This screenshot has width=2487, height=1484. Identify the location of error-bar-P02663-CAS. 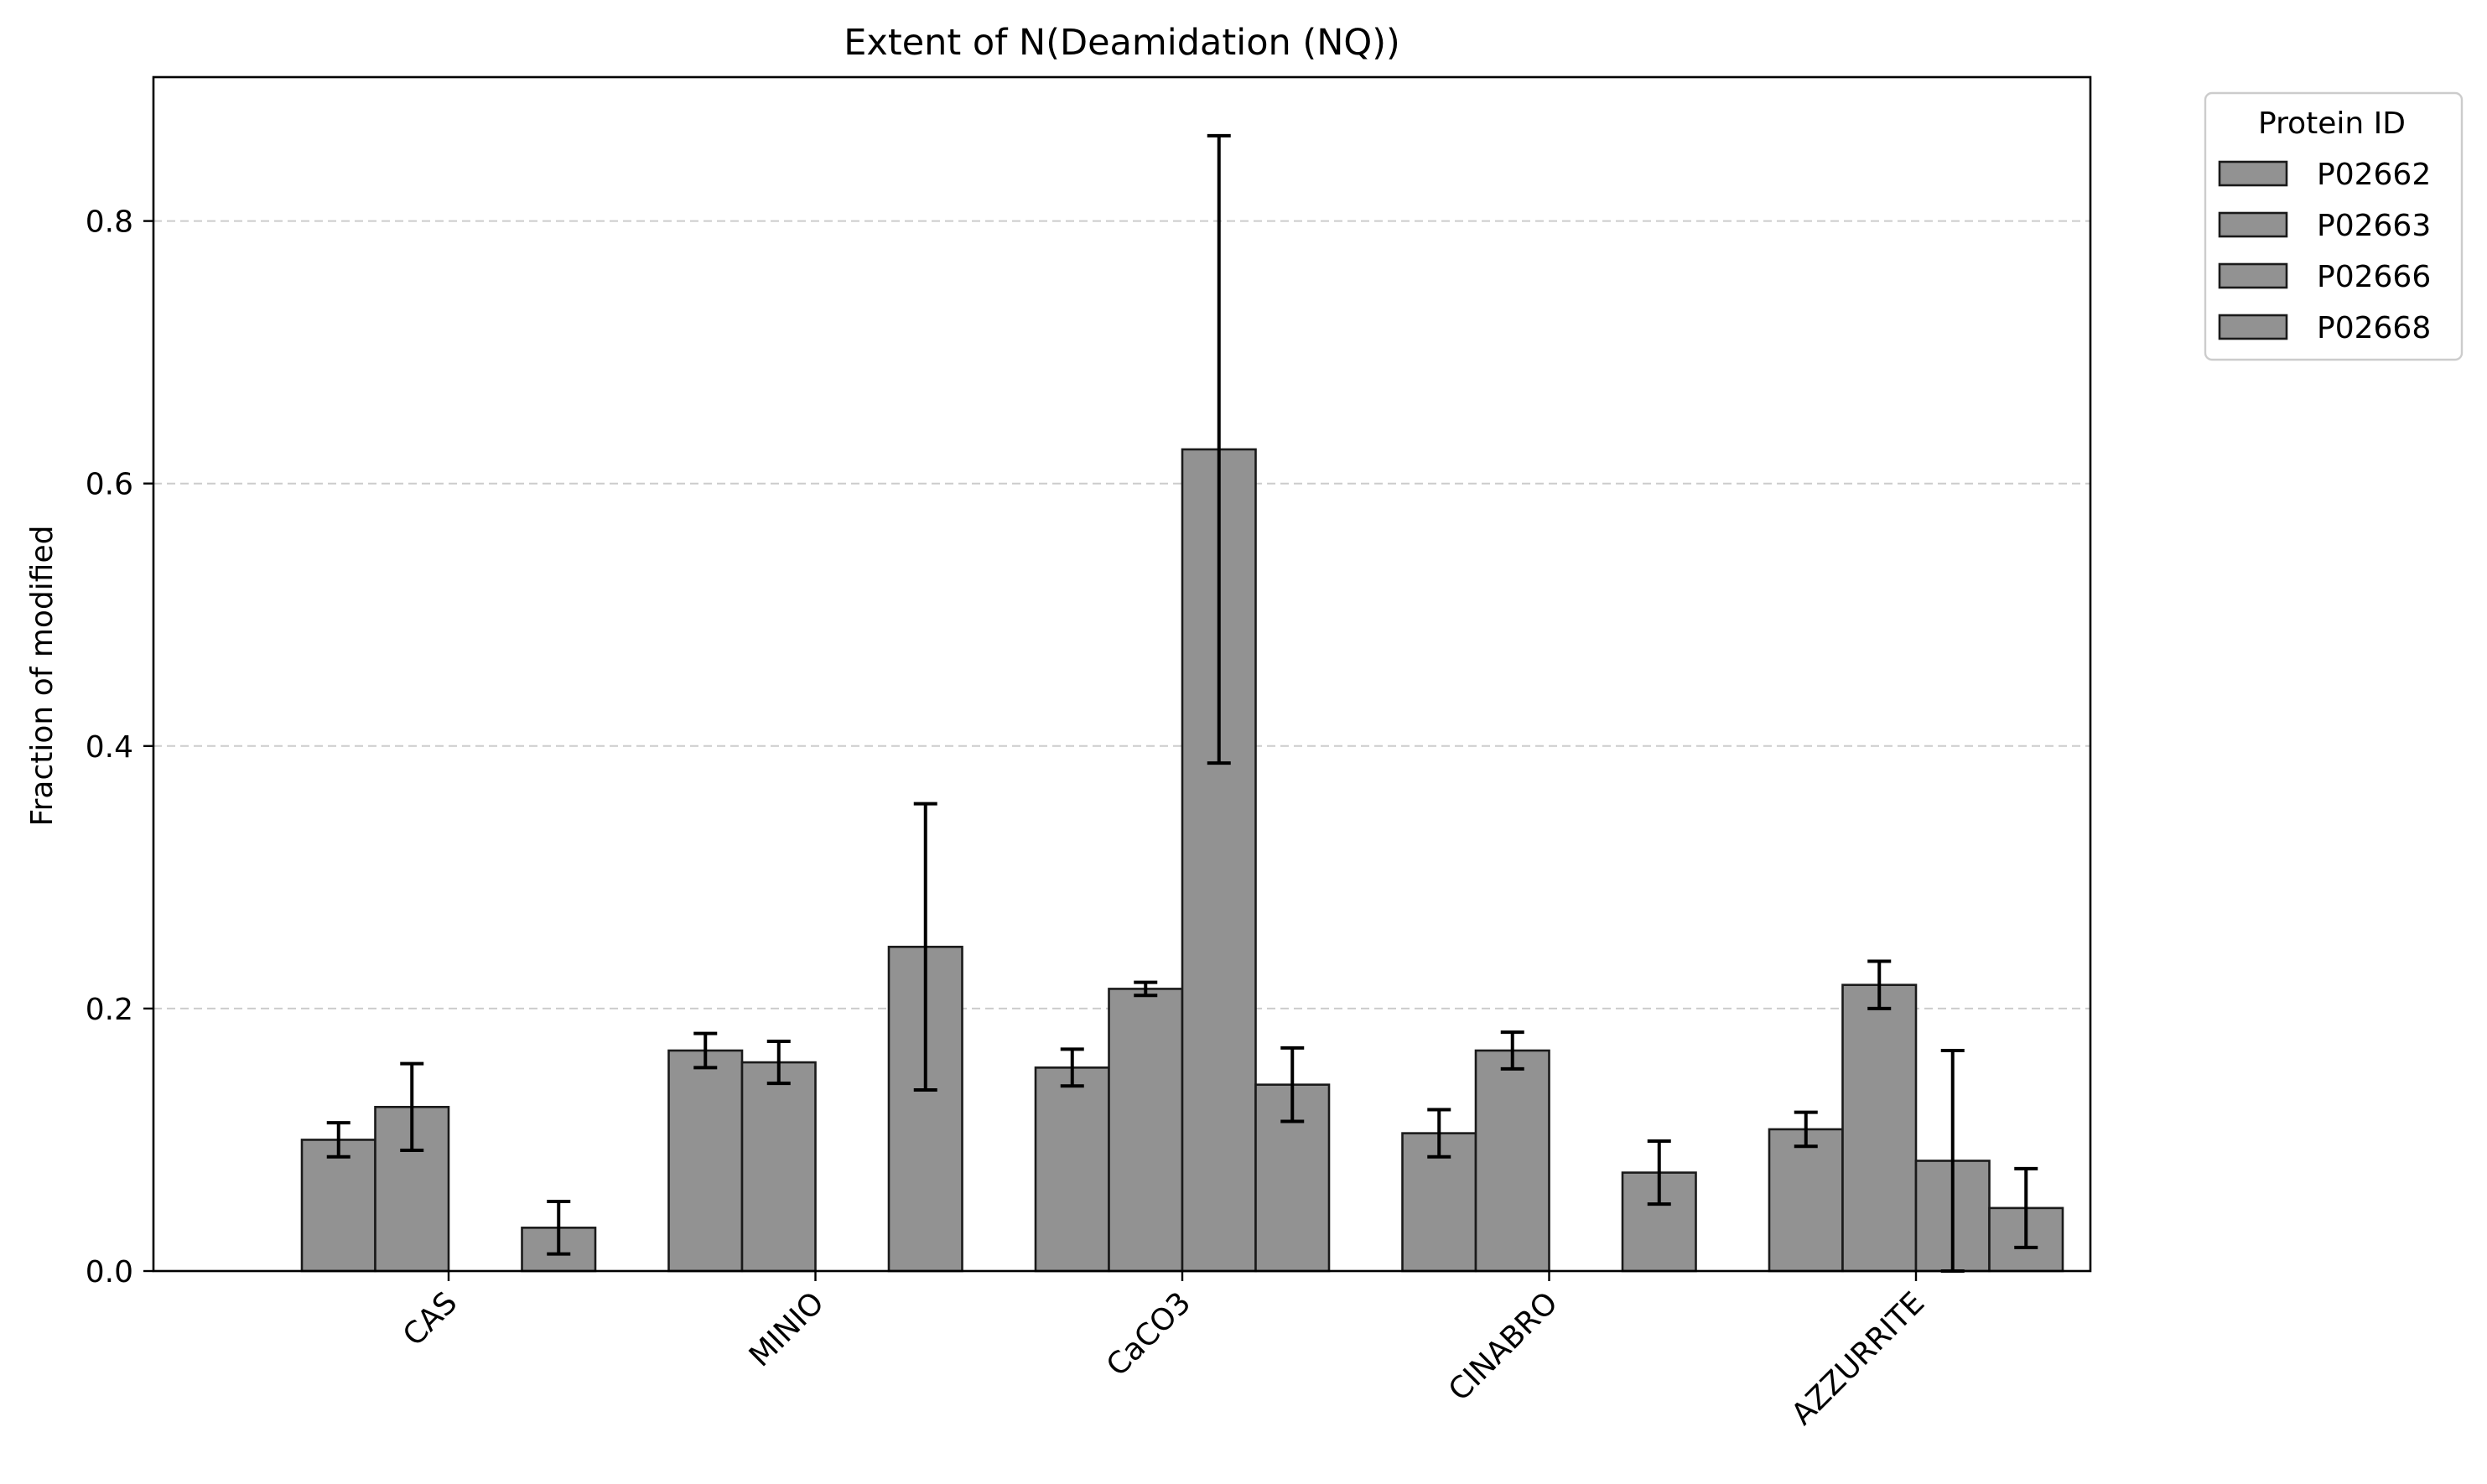
(412, 1106).